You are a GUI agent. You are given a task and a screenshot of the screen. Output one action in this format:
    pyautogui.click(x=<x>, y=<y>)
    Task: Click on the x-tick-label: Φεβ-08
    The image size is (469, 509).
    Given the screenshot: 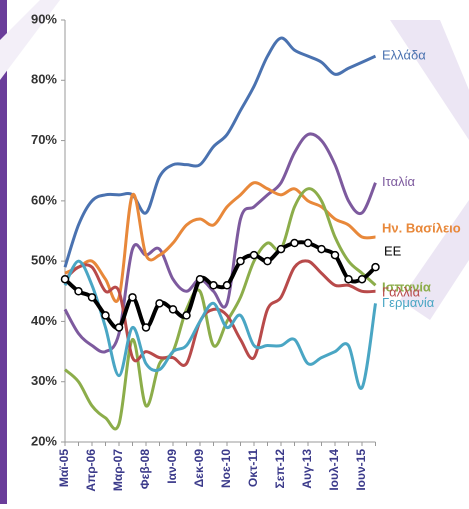 What is the action you would take?
    pyautogui.click(x=145, y=469)
    